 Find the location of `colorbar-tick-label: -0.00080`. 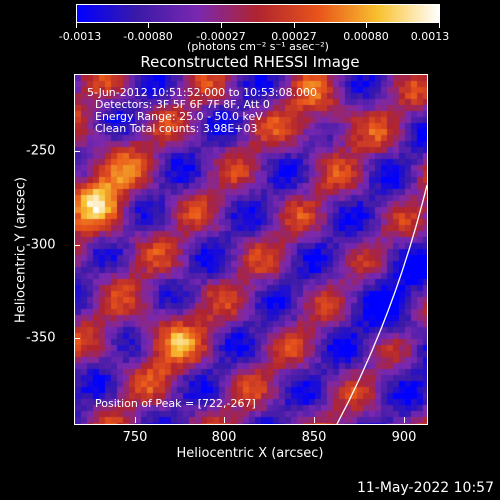

colorbar-tick-label: -0.00080 is located at coordinates (148, 36).